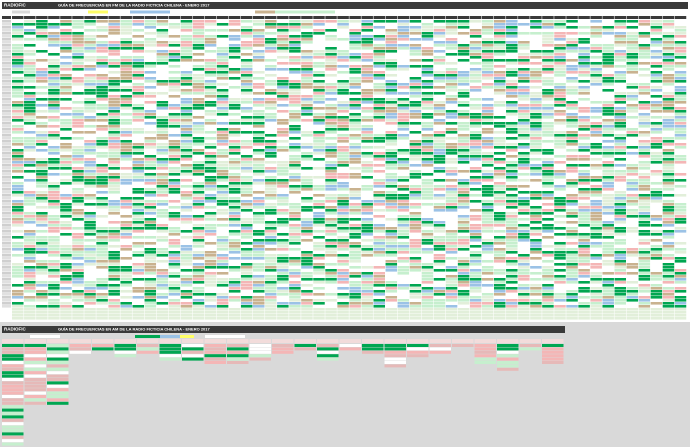  Describe the element at coordinates (596, 17) in the screenshot. I see `column-header` at that location.